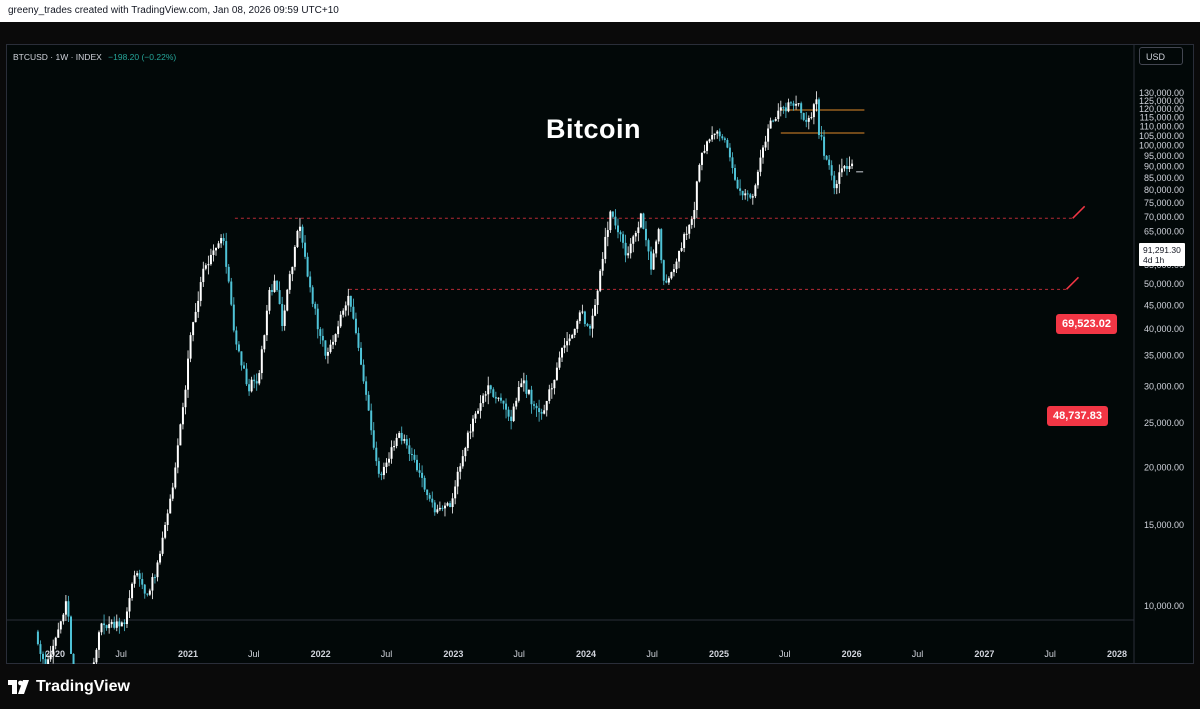 Image resolution: width=1200 pixels, height=709 pixels. Describe the element at coordinates (1117, 654) in the screenshot. I see `x-tick-label: 2028` at that location.